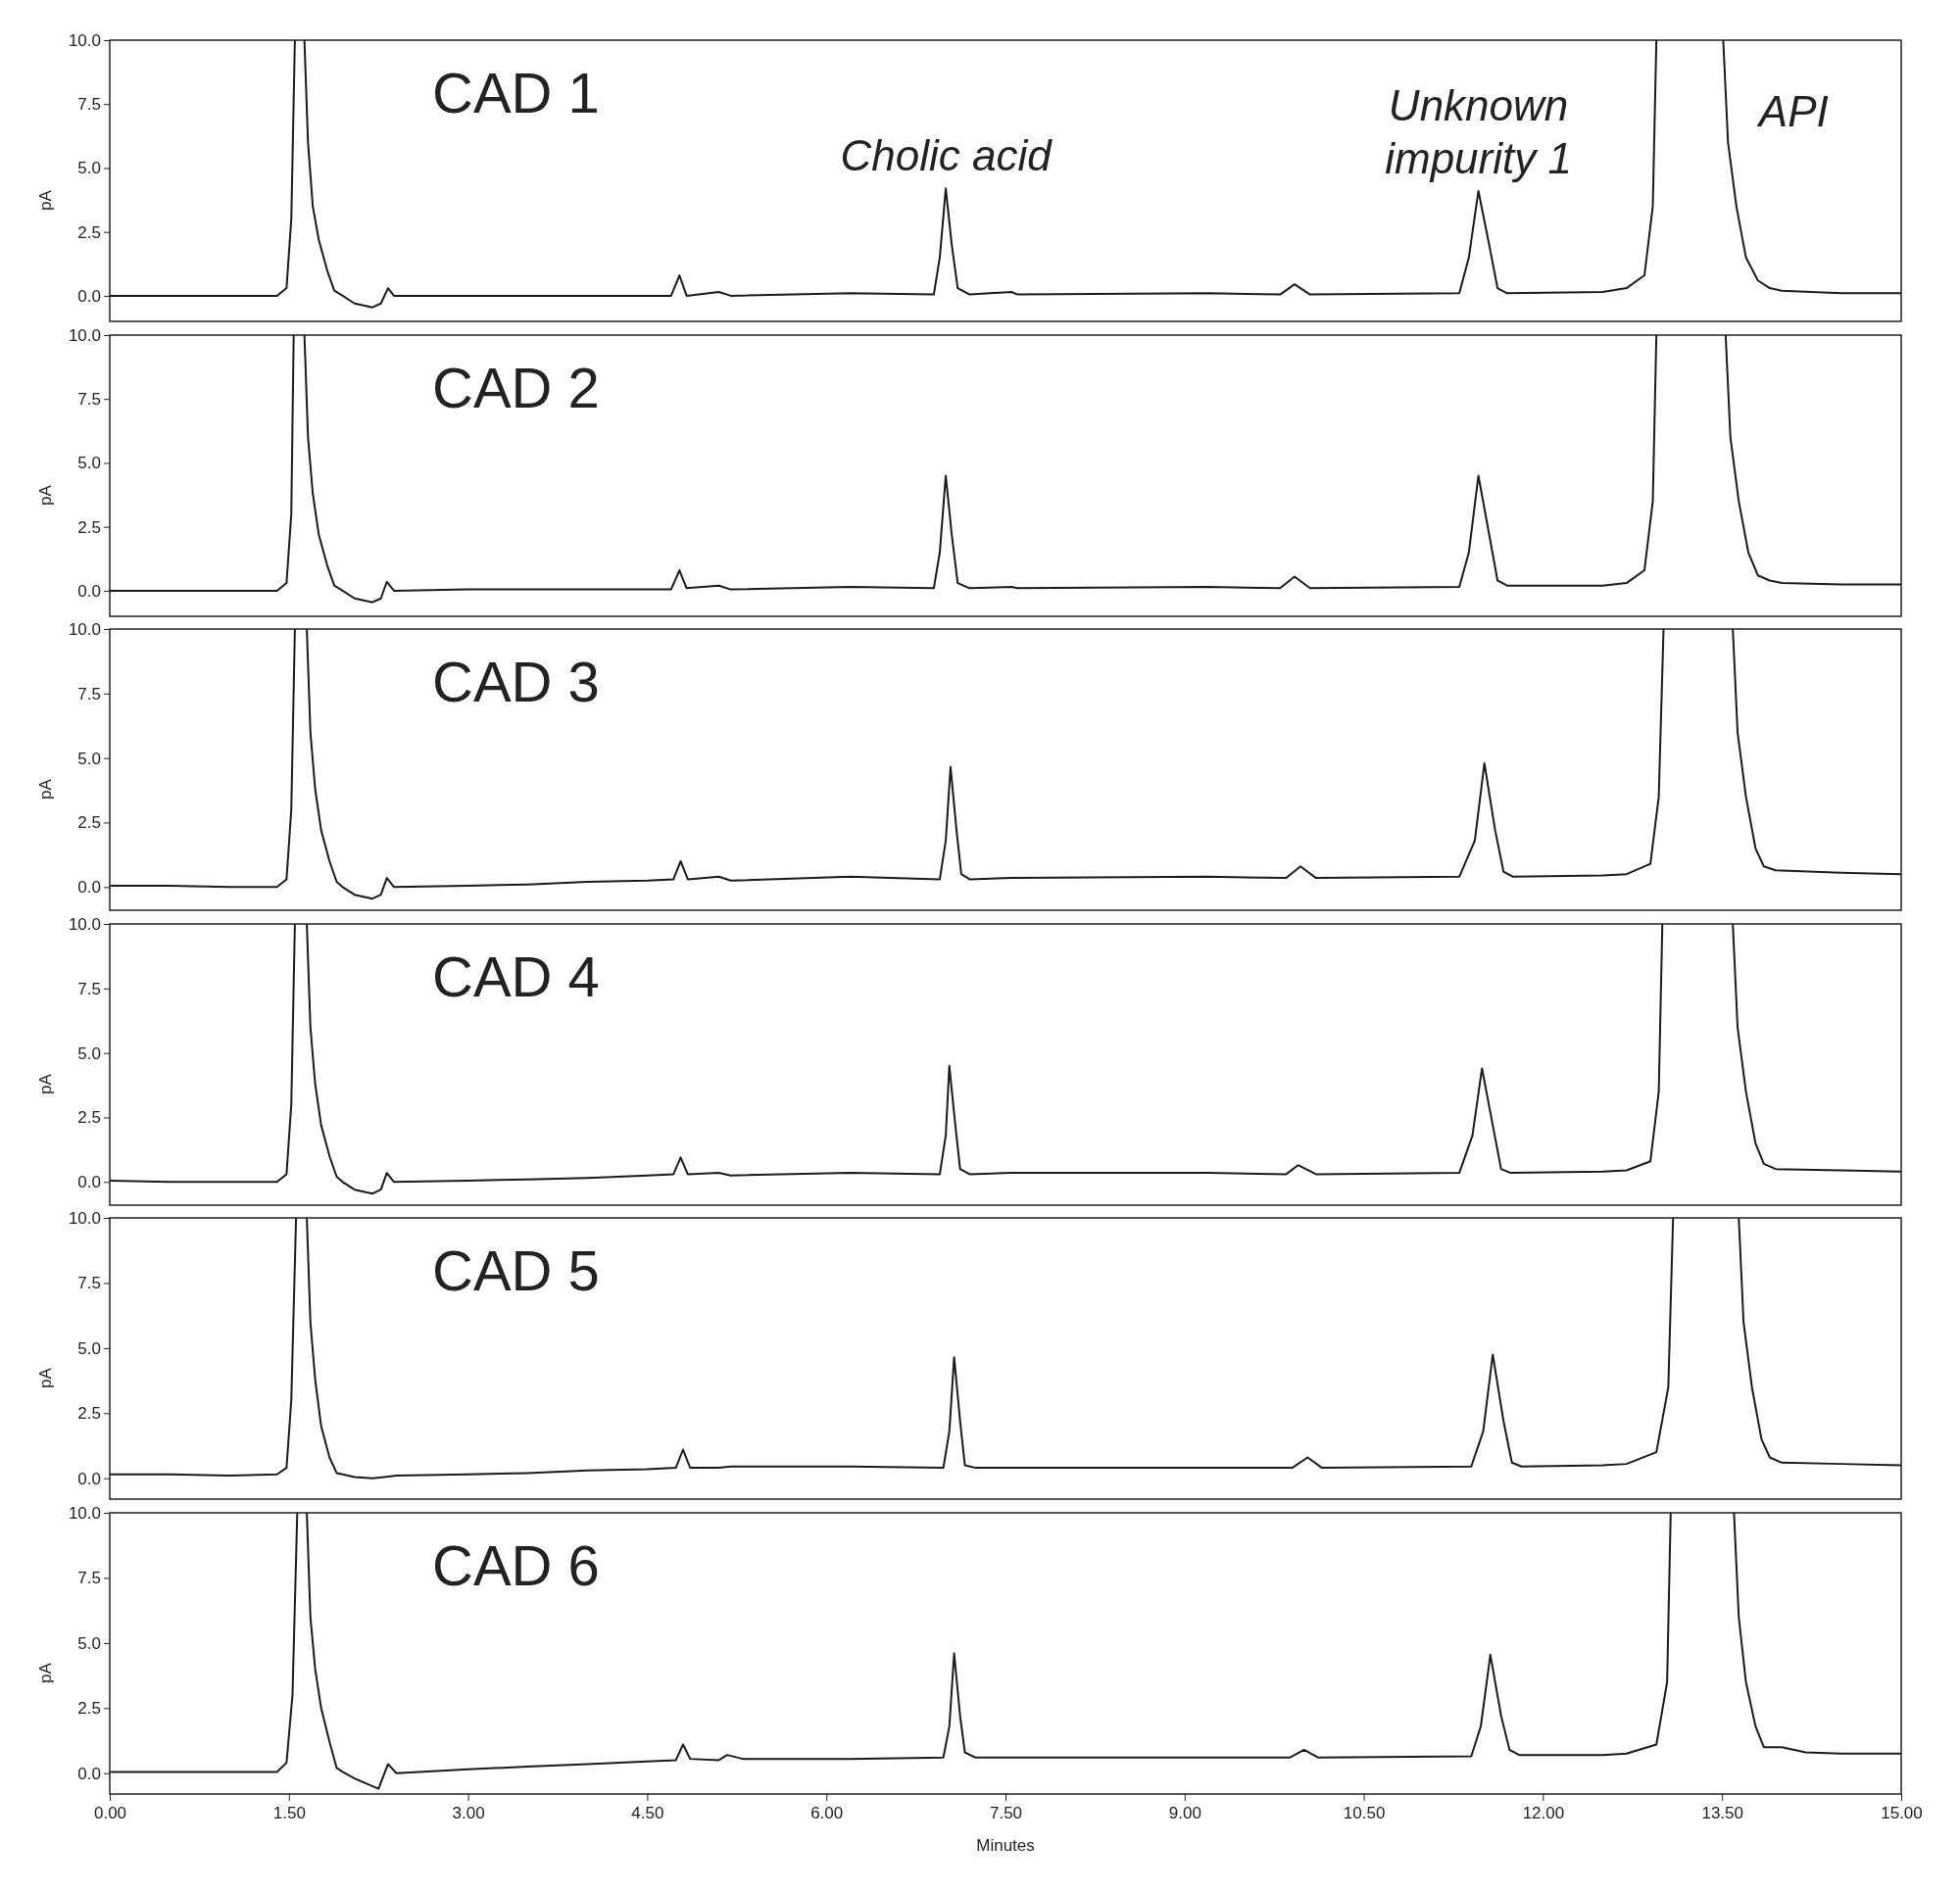 This screenshot has width=1960, height=1892. What do you see at coordinates (516, 387) in the screenshot?
I see `chart-title: CAD 2` at bounding box center [516, 387].